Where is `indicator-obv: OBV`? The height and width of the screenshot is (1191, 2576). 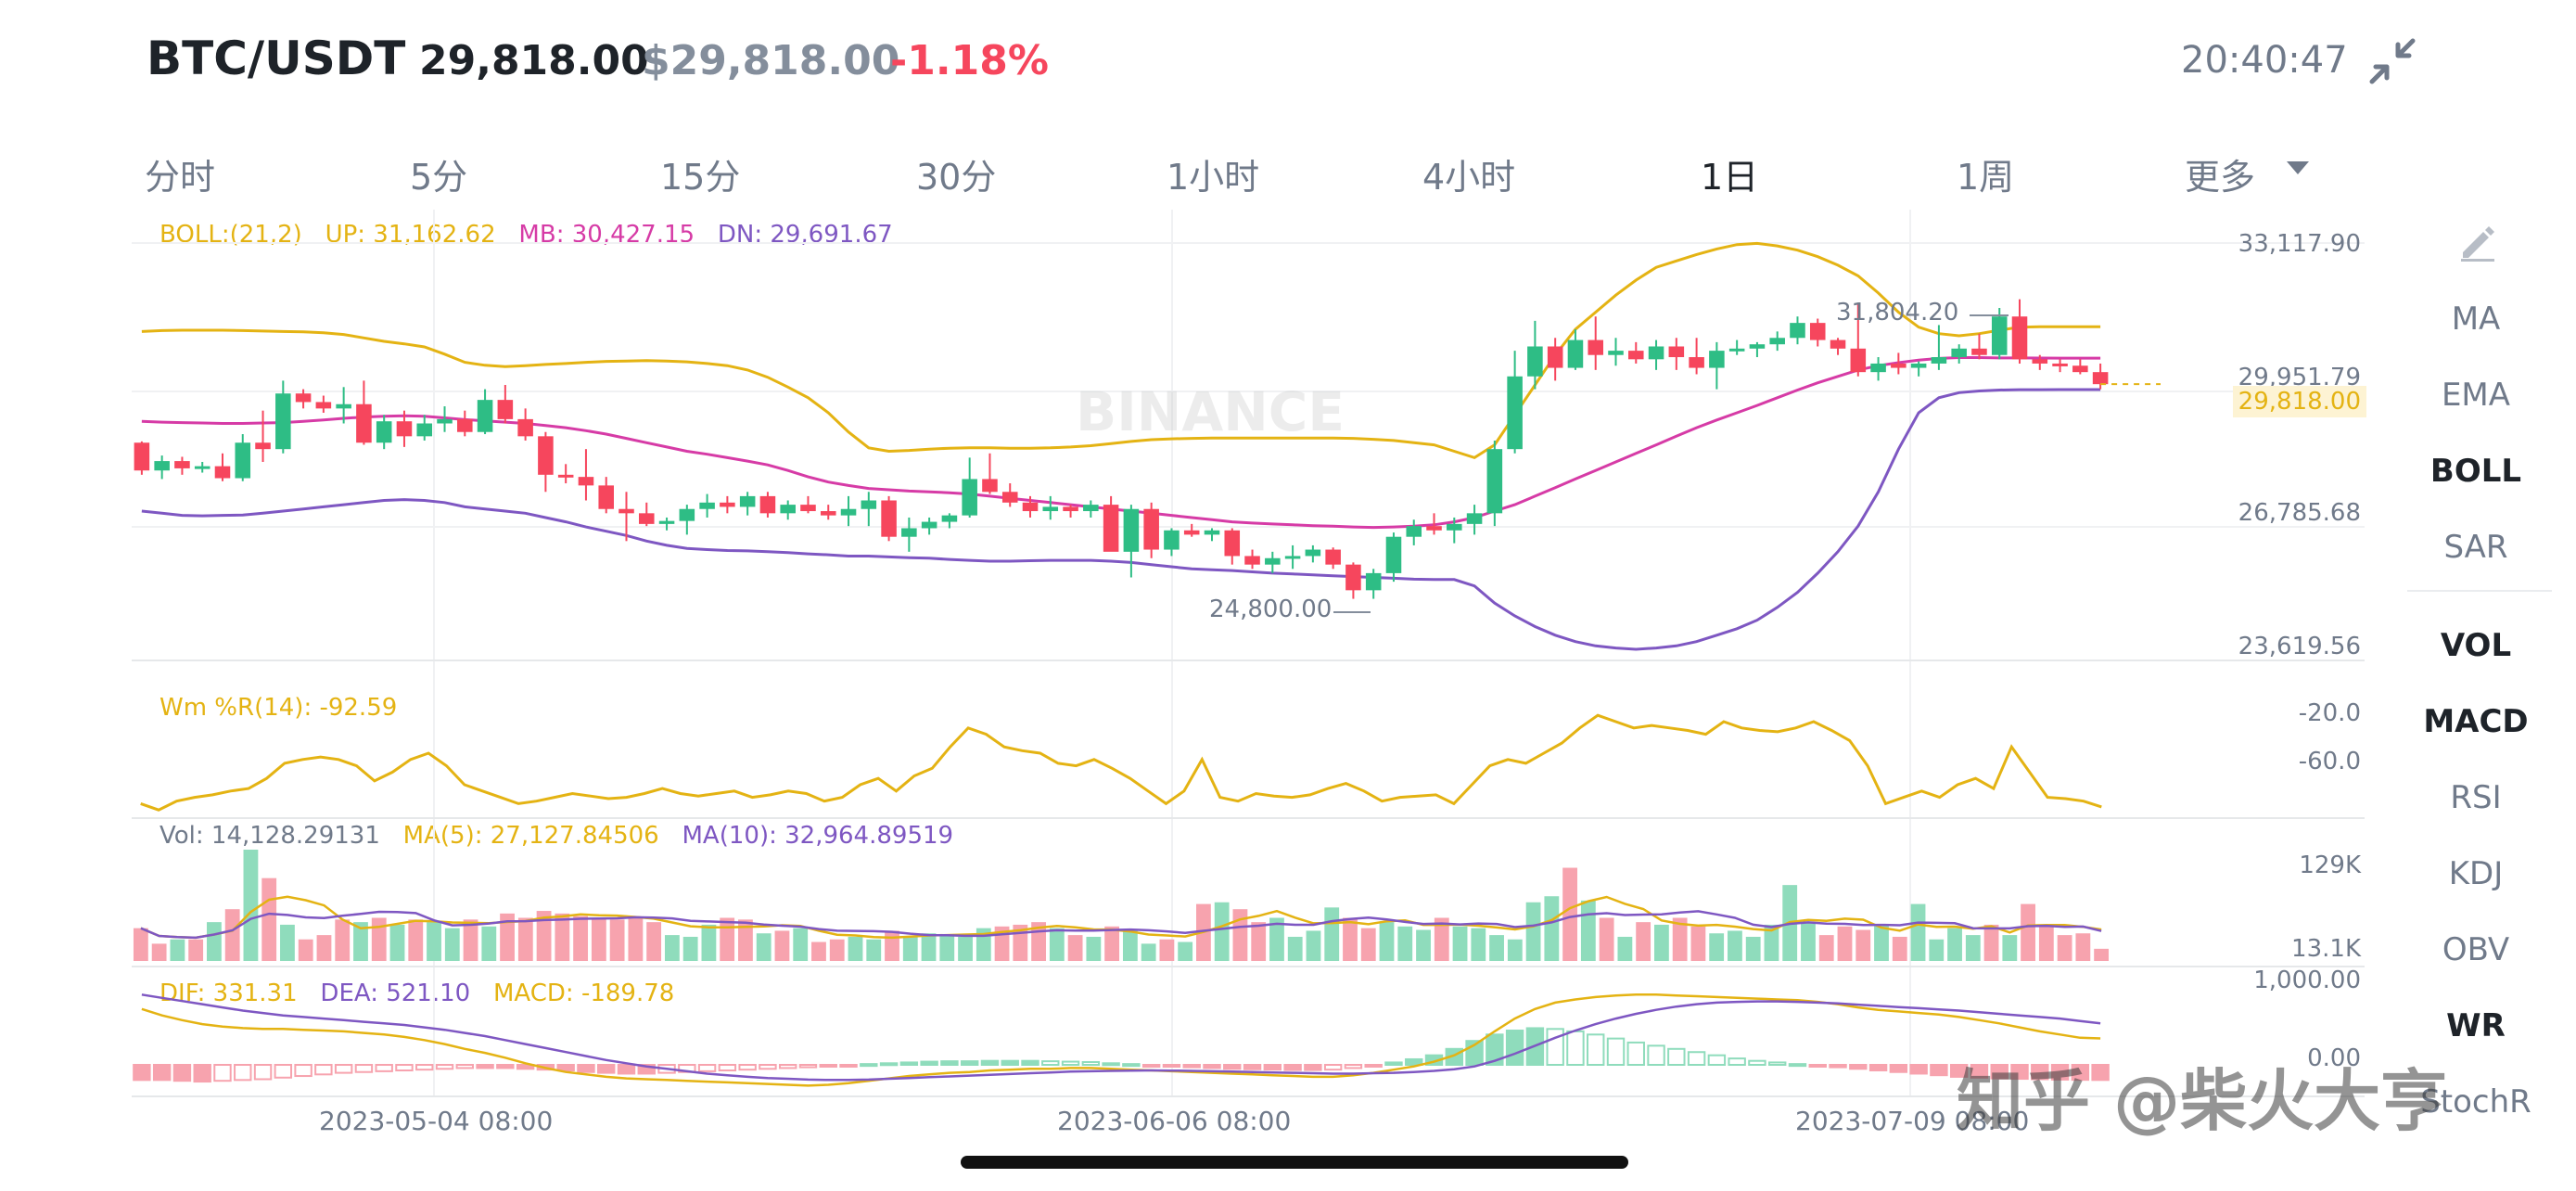
indicator-obv: OBV is located at coordinates (2476, 949).